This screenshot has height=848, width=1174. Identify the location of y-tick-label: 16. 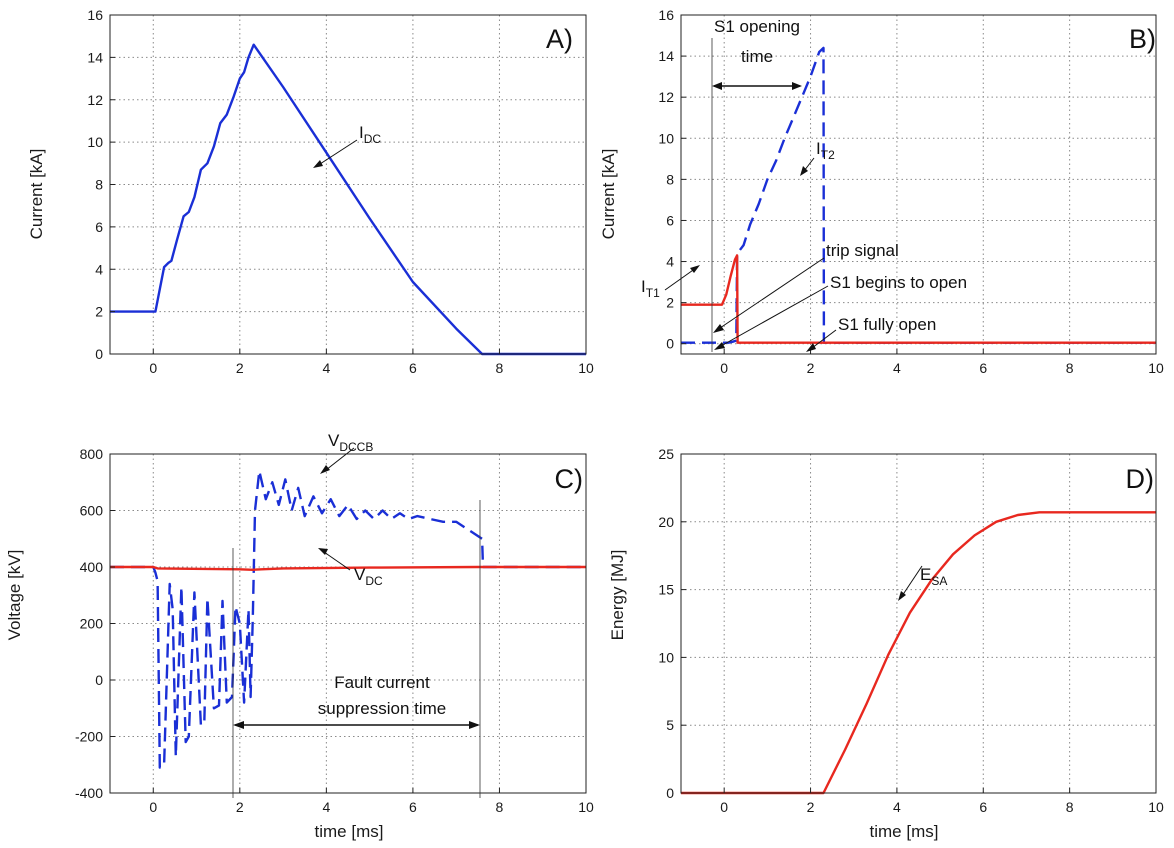
(95, 15).